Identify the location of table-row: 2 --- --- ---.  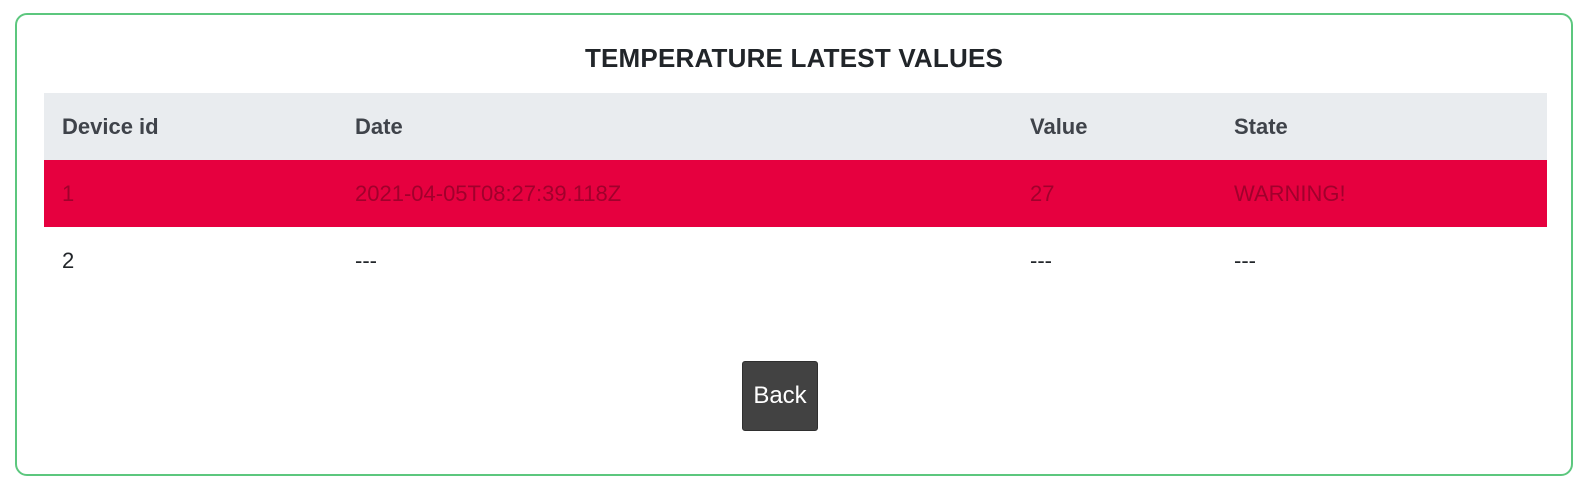
(795, 260).